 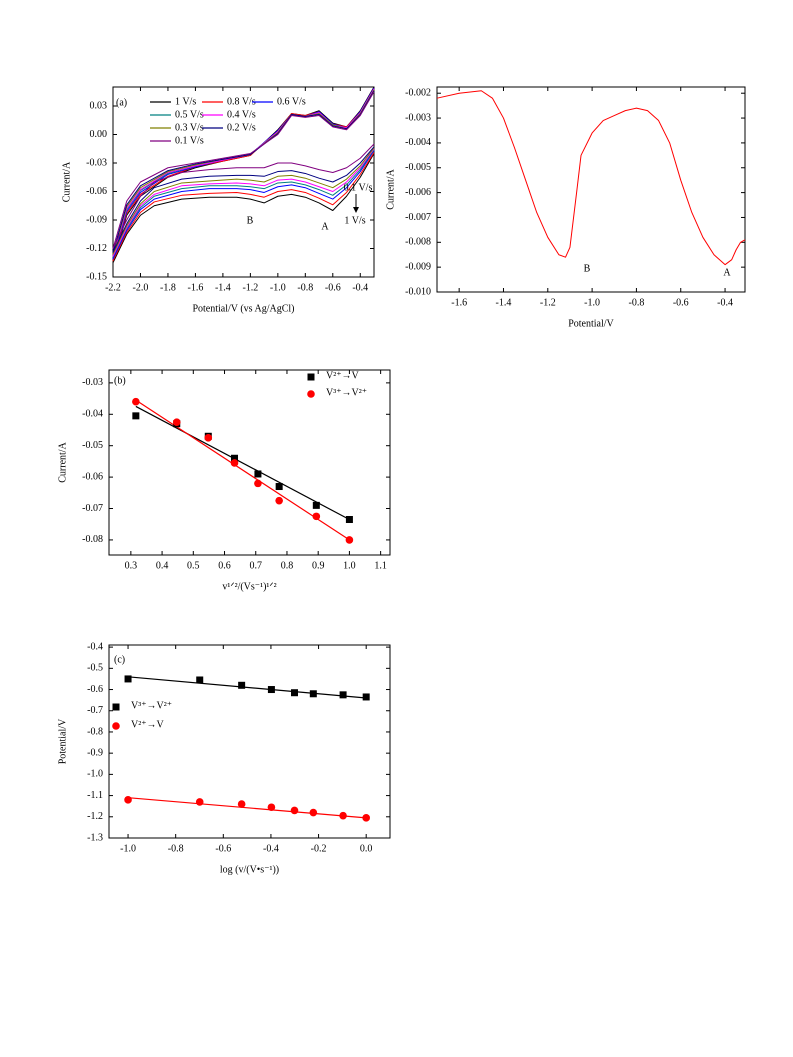 I want to click on annotation: (a), so click(x=121, y=102).